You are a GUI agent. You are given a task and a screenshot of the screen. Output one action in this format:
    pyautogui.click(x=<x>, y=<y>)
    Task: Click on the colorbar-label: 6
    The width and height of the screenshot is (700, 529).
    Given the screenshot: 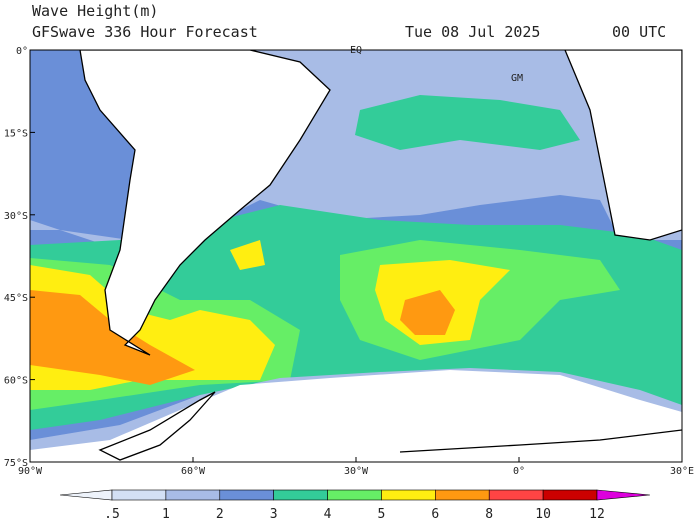 What is the action you would take?
    pyautogui.click(x=435, y=514)
    